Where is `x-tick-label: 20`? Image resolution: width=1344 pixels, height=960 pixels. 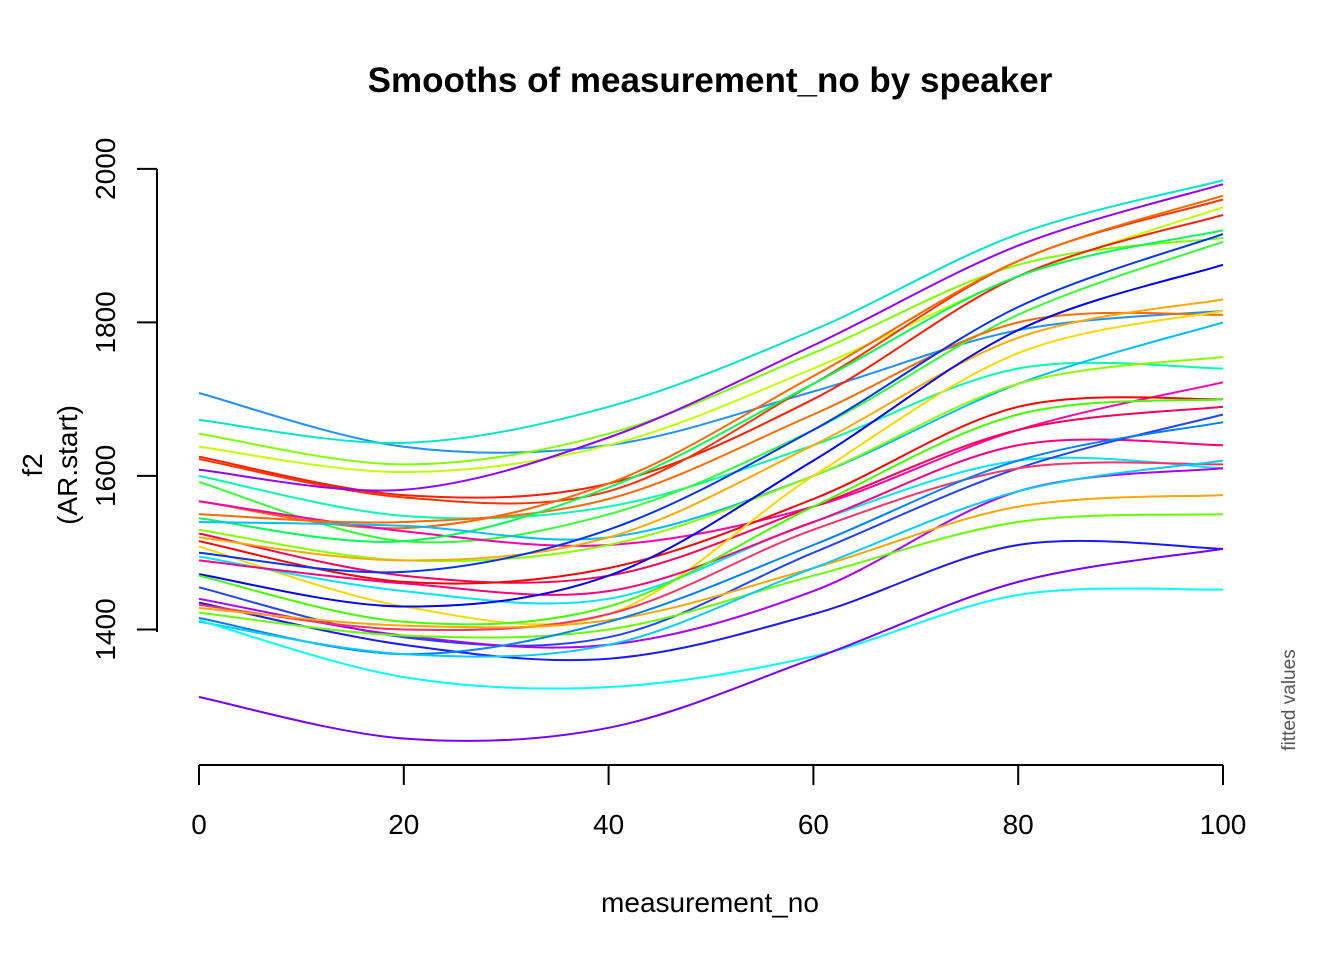 x-tick-label: 20 is located at coordinates (403, 824).